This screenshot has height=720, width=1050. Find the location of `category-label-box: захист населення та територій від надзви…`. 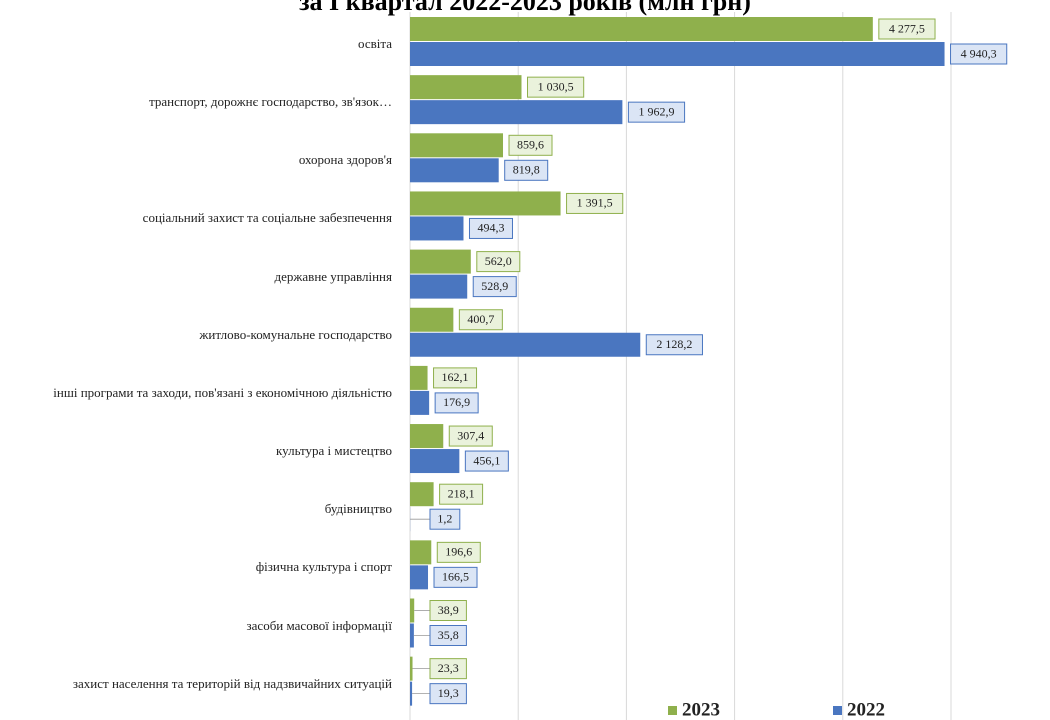

category-label-box: захист населення та територій від надзви… is located at coordinates (196, 684).